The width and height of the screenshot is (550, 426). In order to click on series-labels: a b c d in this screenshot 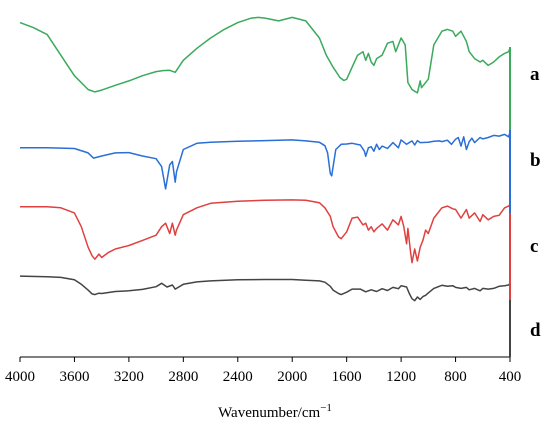, I will do `click(535, 202)`.